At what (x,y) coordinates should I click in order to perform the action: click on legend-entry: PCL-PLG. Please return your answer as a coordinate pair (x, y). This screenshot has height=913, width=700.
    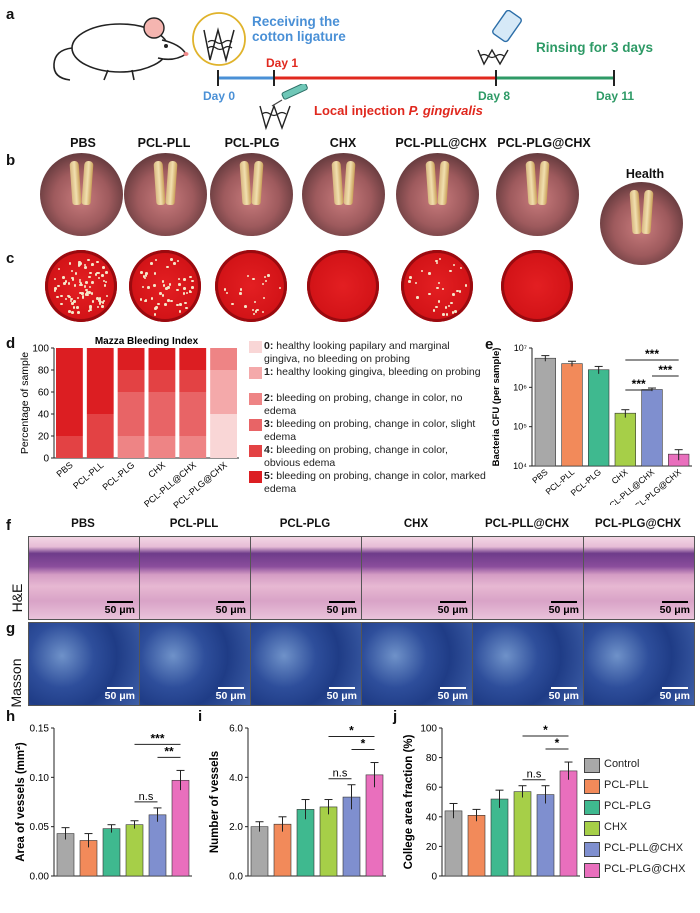
    Looking at the image, I should click on (628, 806).